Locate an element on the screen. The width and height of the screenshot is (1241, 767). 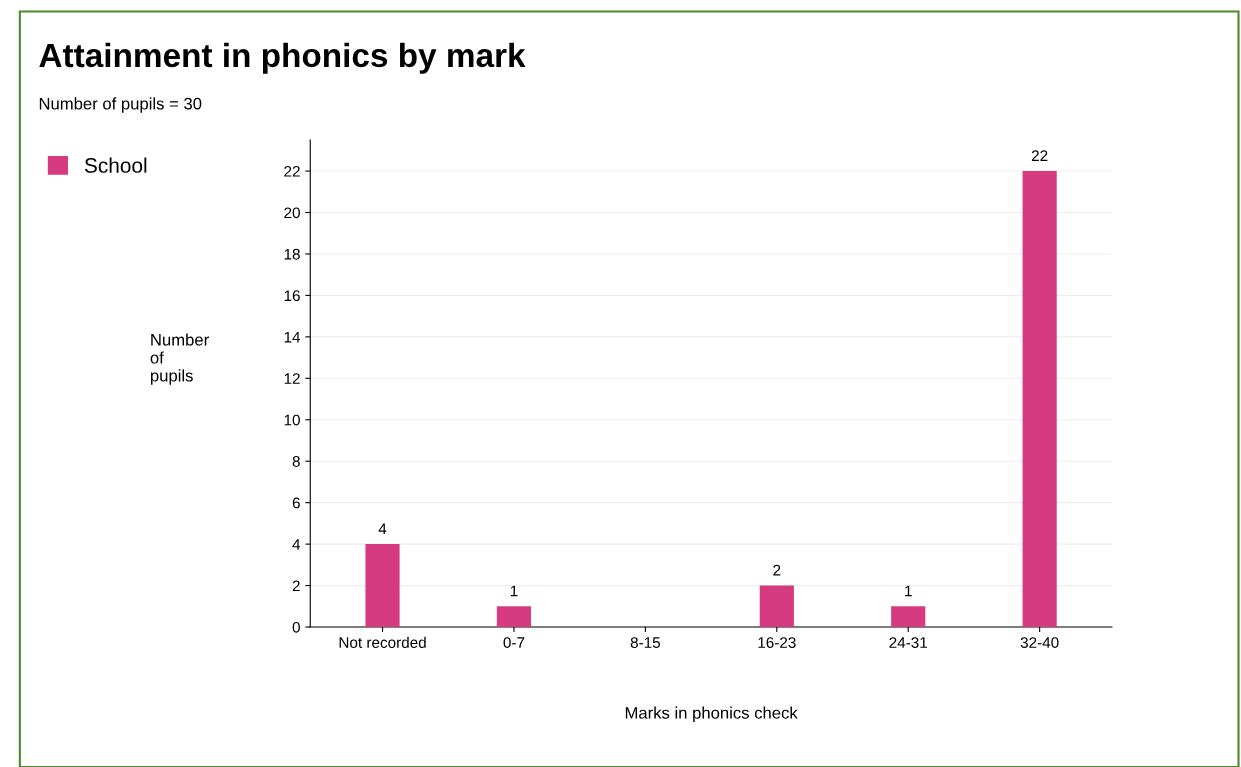
chart-title: Attainment in phonics by mark is located at coordinates (282, 58).